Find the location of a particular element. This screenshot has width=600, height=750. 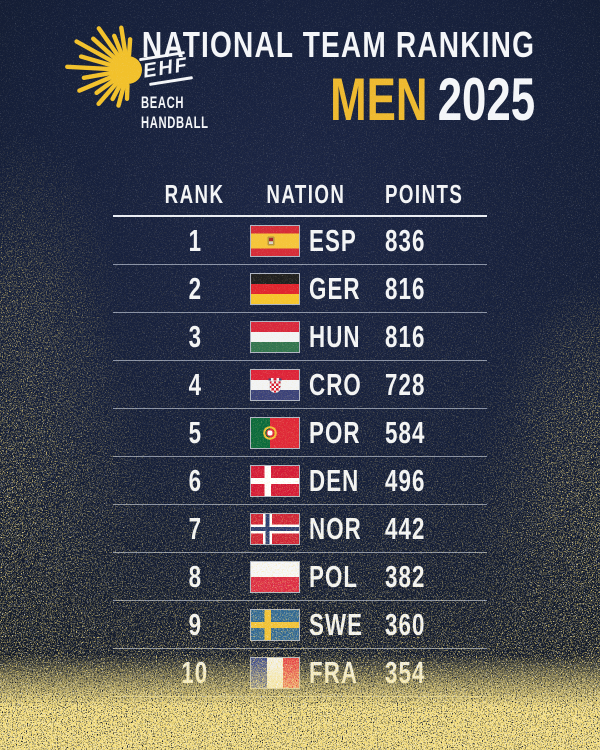

table-row: 2 GER 816 is located at coordinates (300, 289).